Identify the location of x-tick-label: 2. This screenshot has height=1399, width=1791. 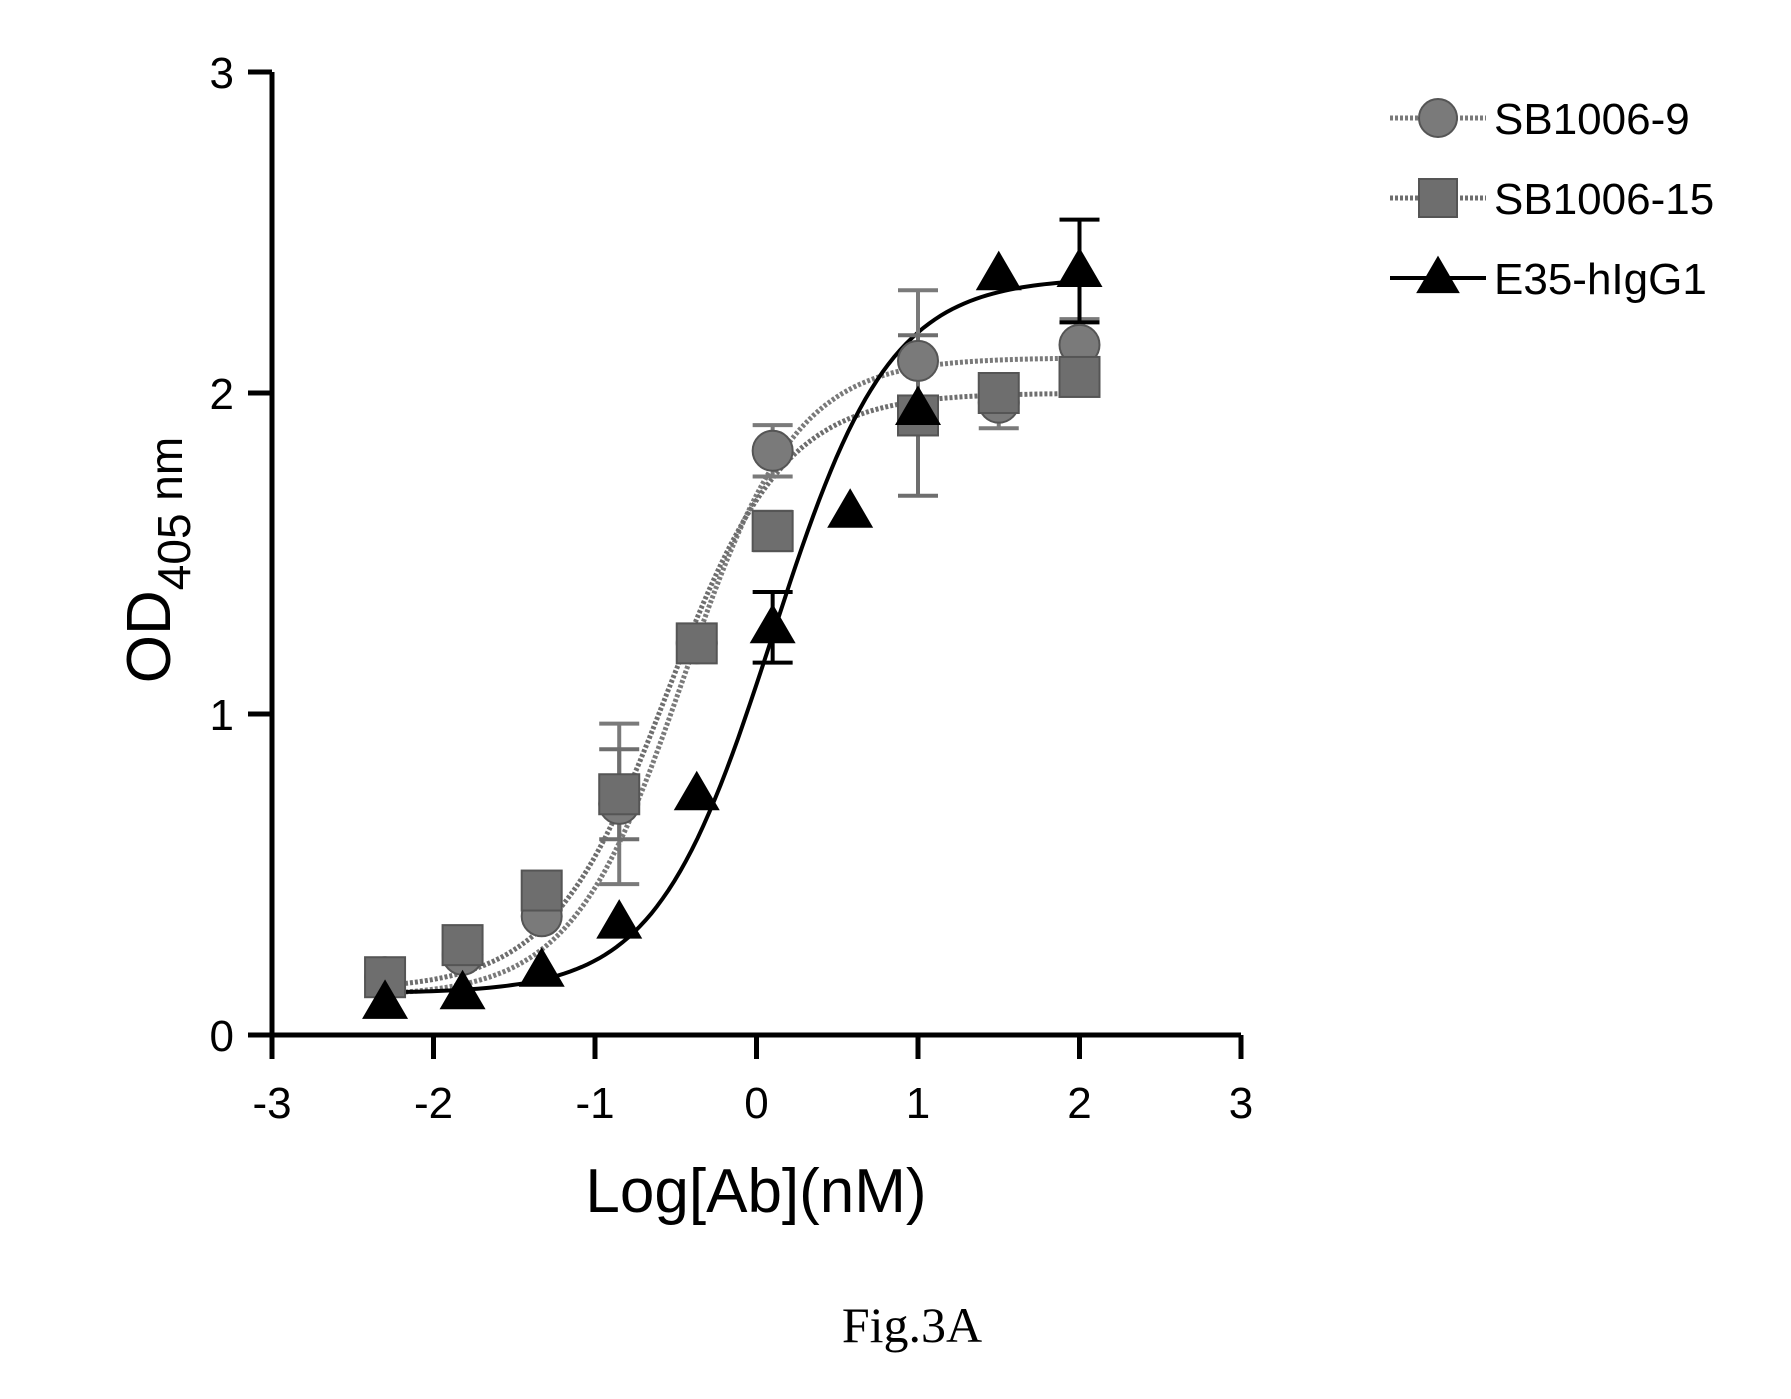
(1079, 1103).